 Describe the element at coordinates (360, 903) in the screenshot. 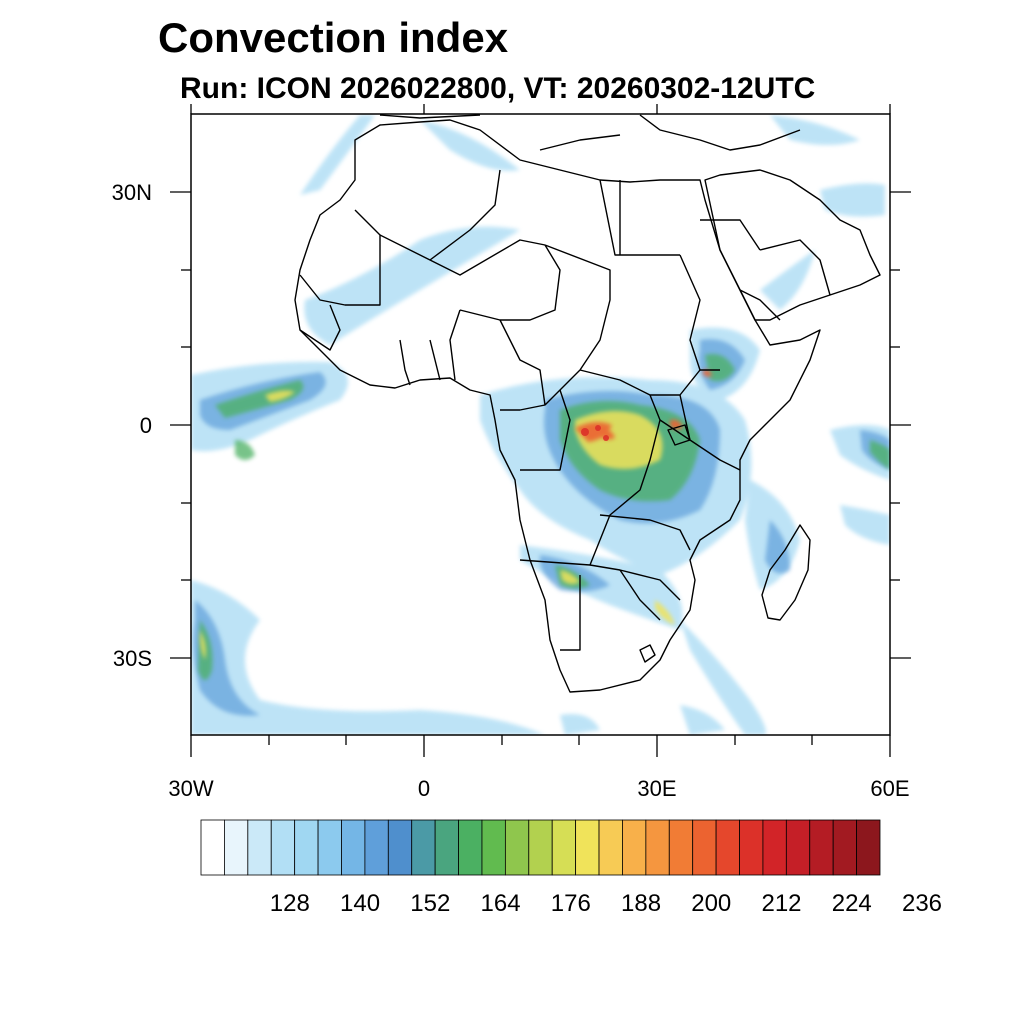

I see `colorbar-tick-label: 140` at that location.